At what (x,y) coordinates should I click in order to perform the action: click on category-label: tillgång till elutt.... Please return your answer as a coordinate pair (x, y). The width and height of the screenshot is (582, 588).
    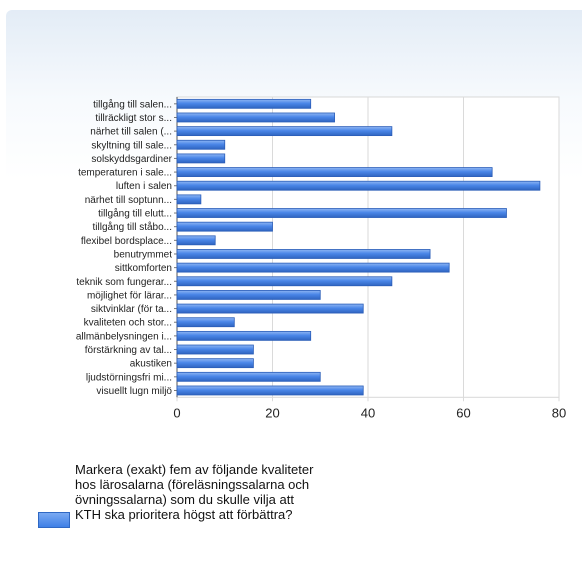
    Looking at the image, I should click on (135, 214).